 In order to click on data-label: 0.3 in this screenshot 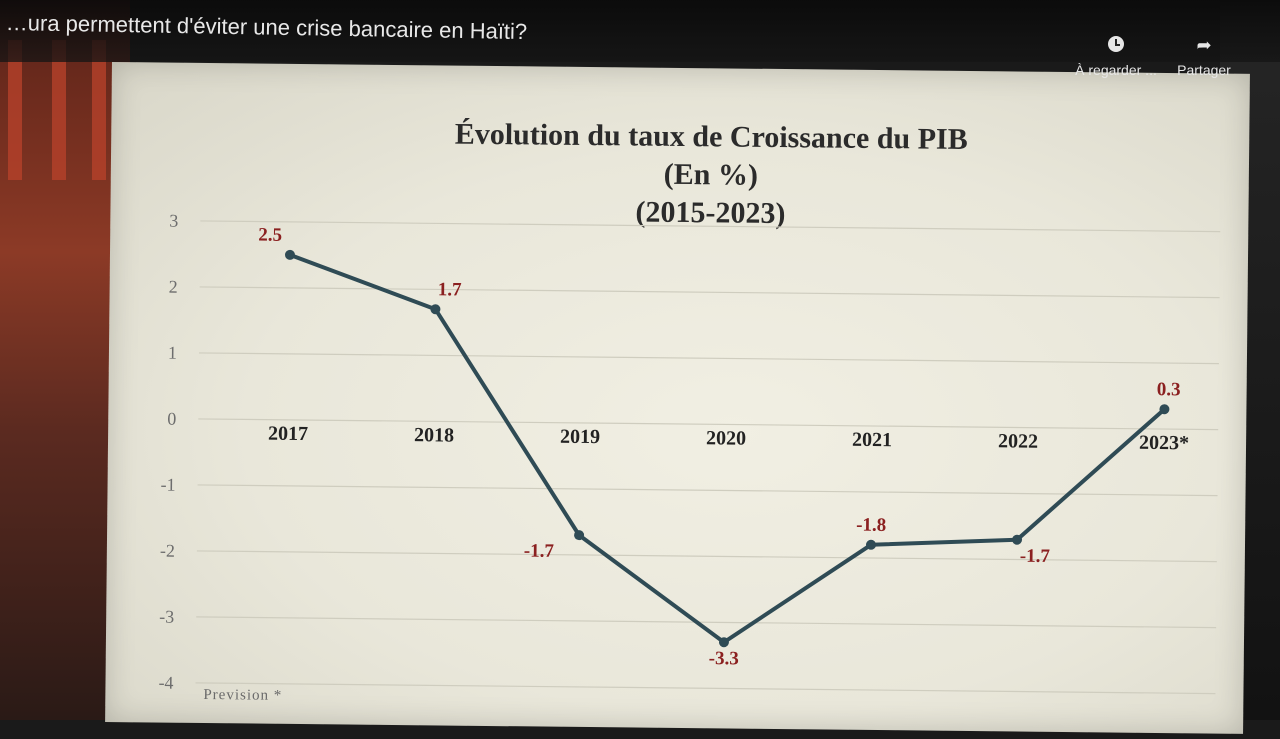, I will do `click(1169, 389)`.